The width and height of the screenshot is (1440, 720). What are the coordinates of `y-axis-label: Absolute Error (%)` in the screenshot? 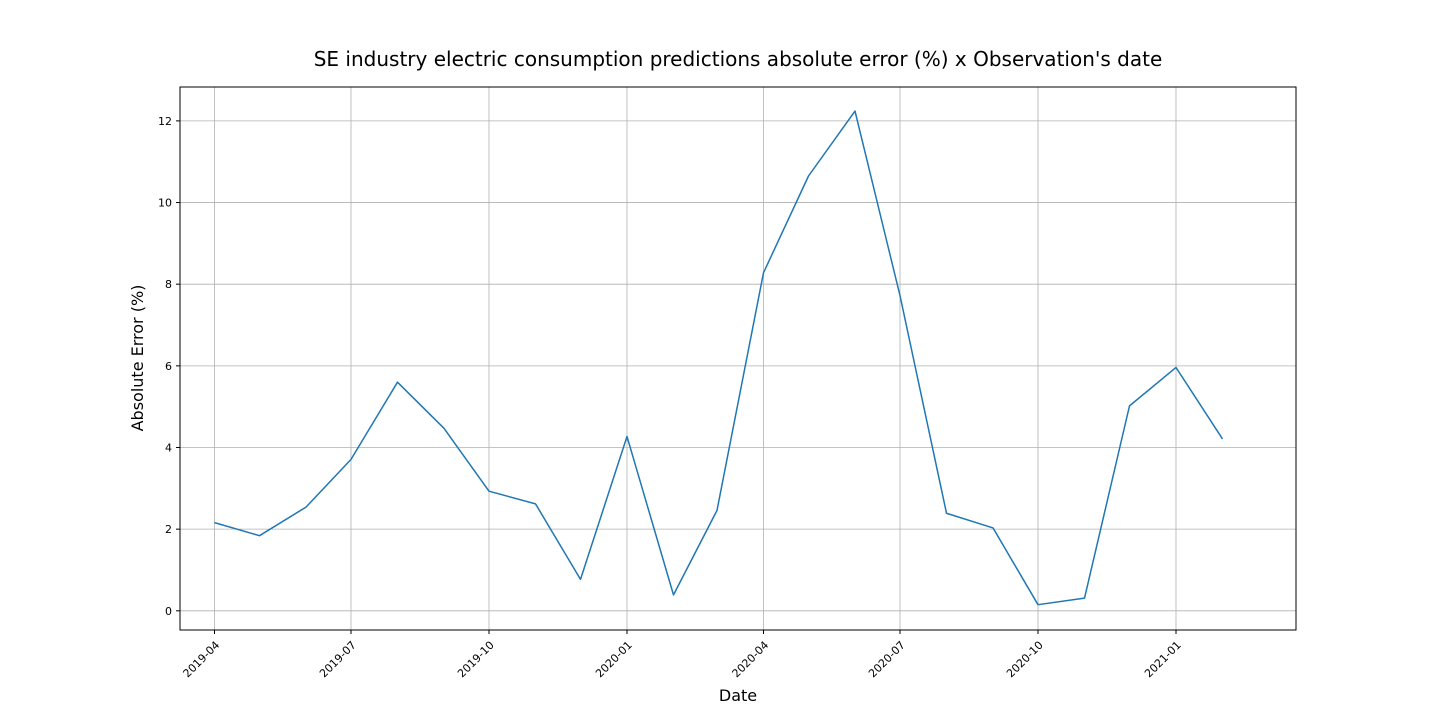 It's located at (137, 358).